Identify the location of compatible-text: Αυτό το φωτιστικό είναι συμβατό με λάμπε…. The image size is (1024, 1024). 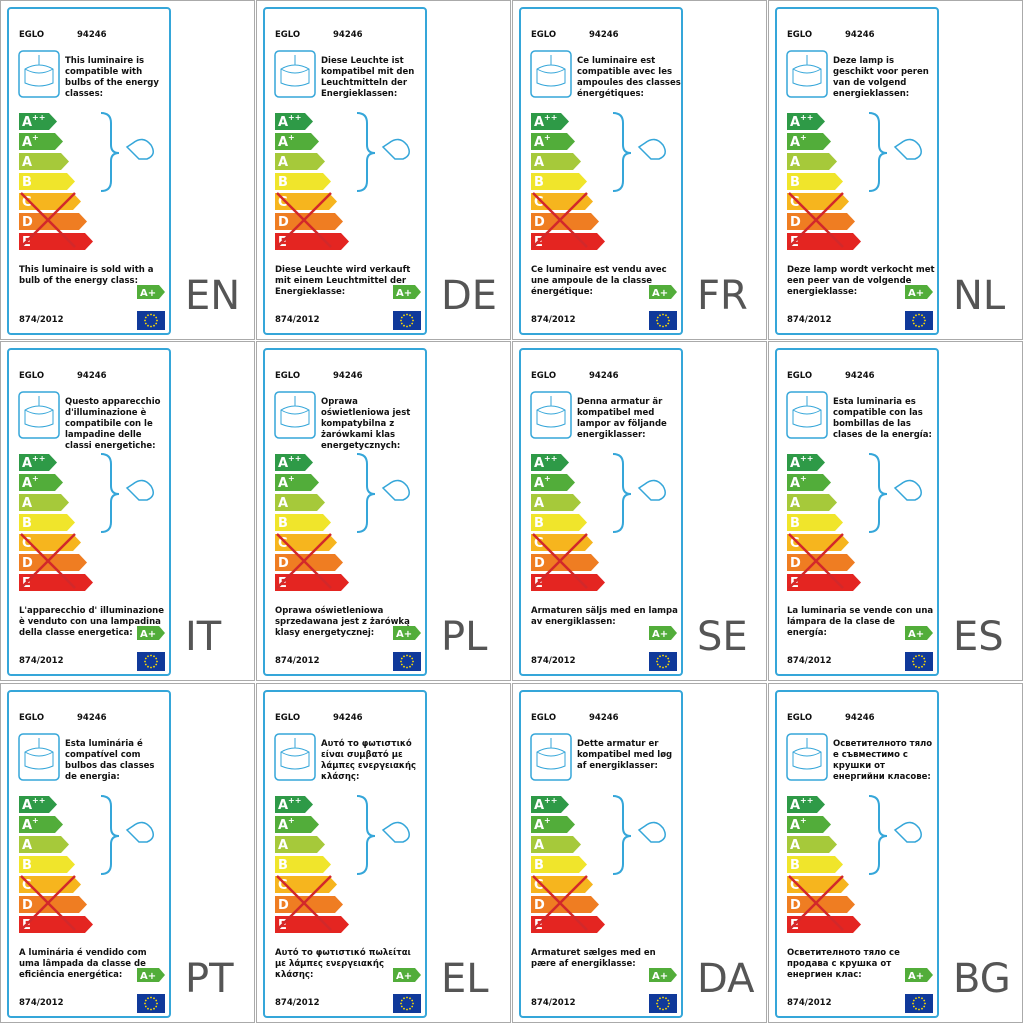
(369, 760).